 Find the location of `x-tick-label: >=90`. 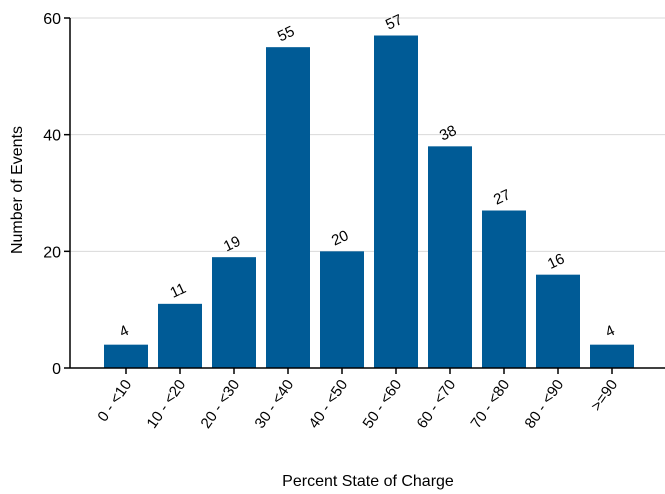

x-tick-label: >=90 is located at coordinates (605, 396).